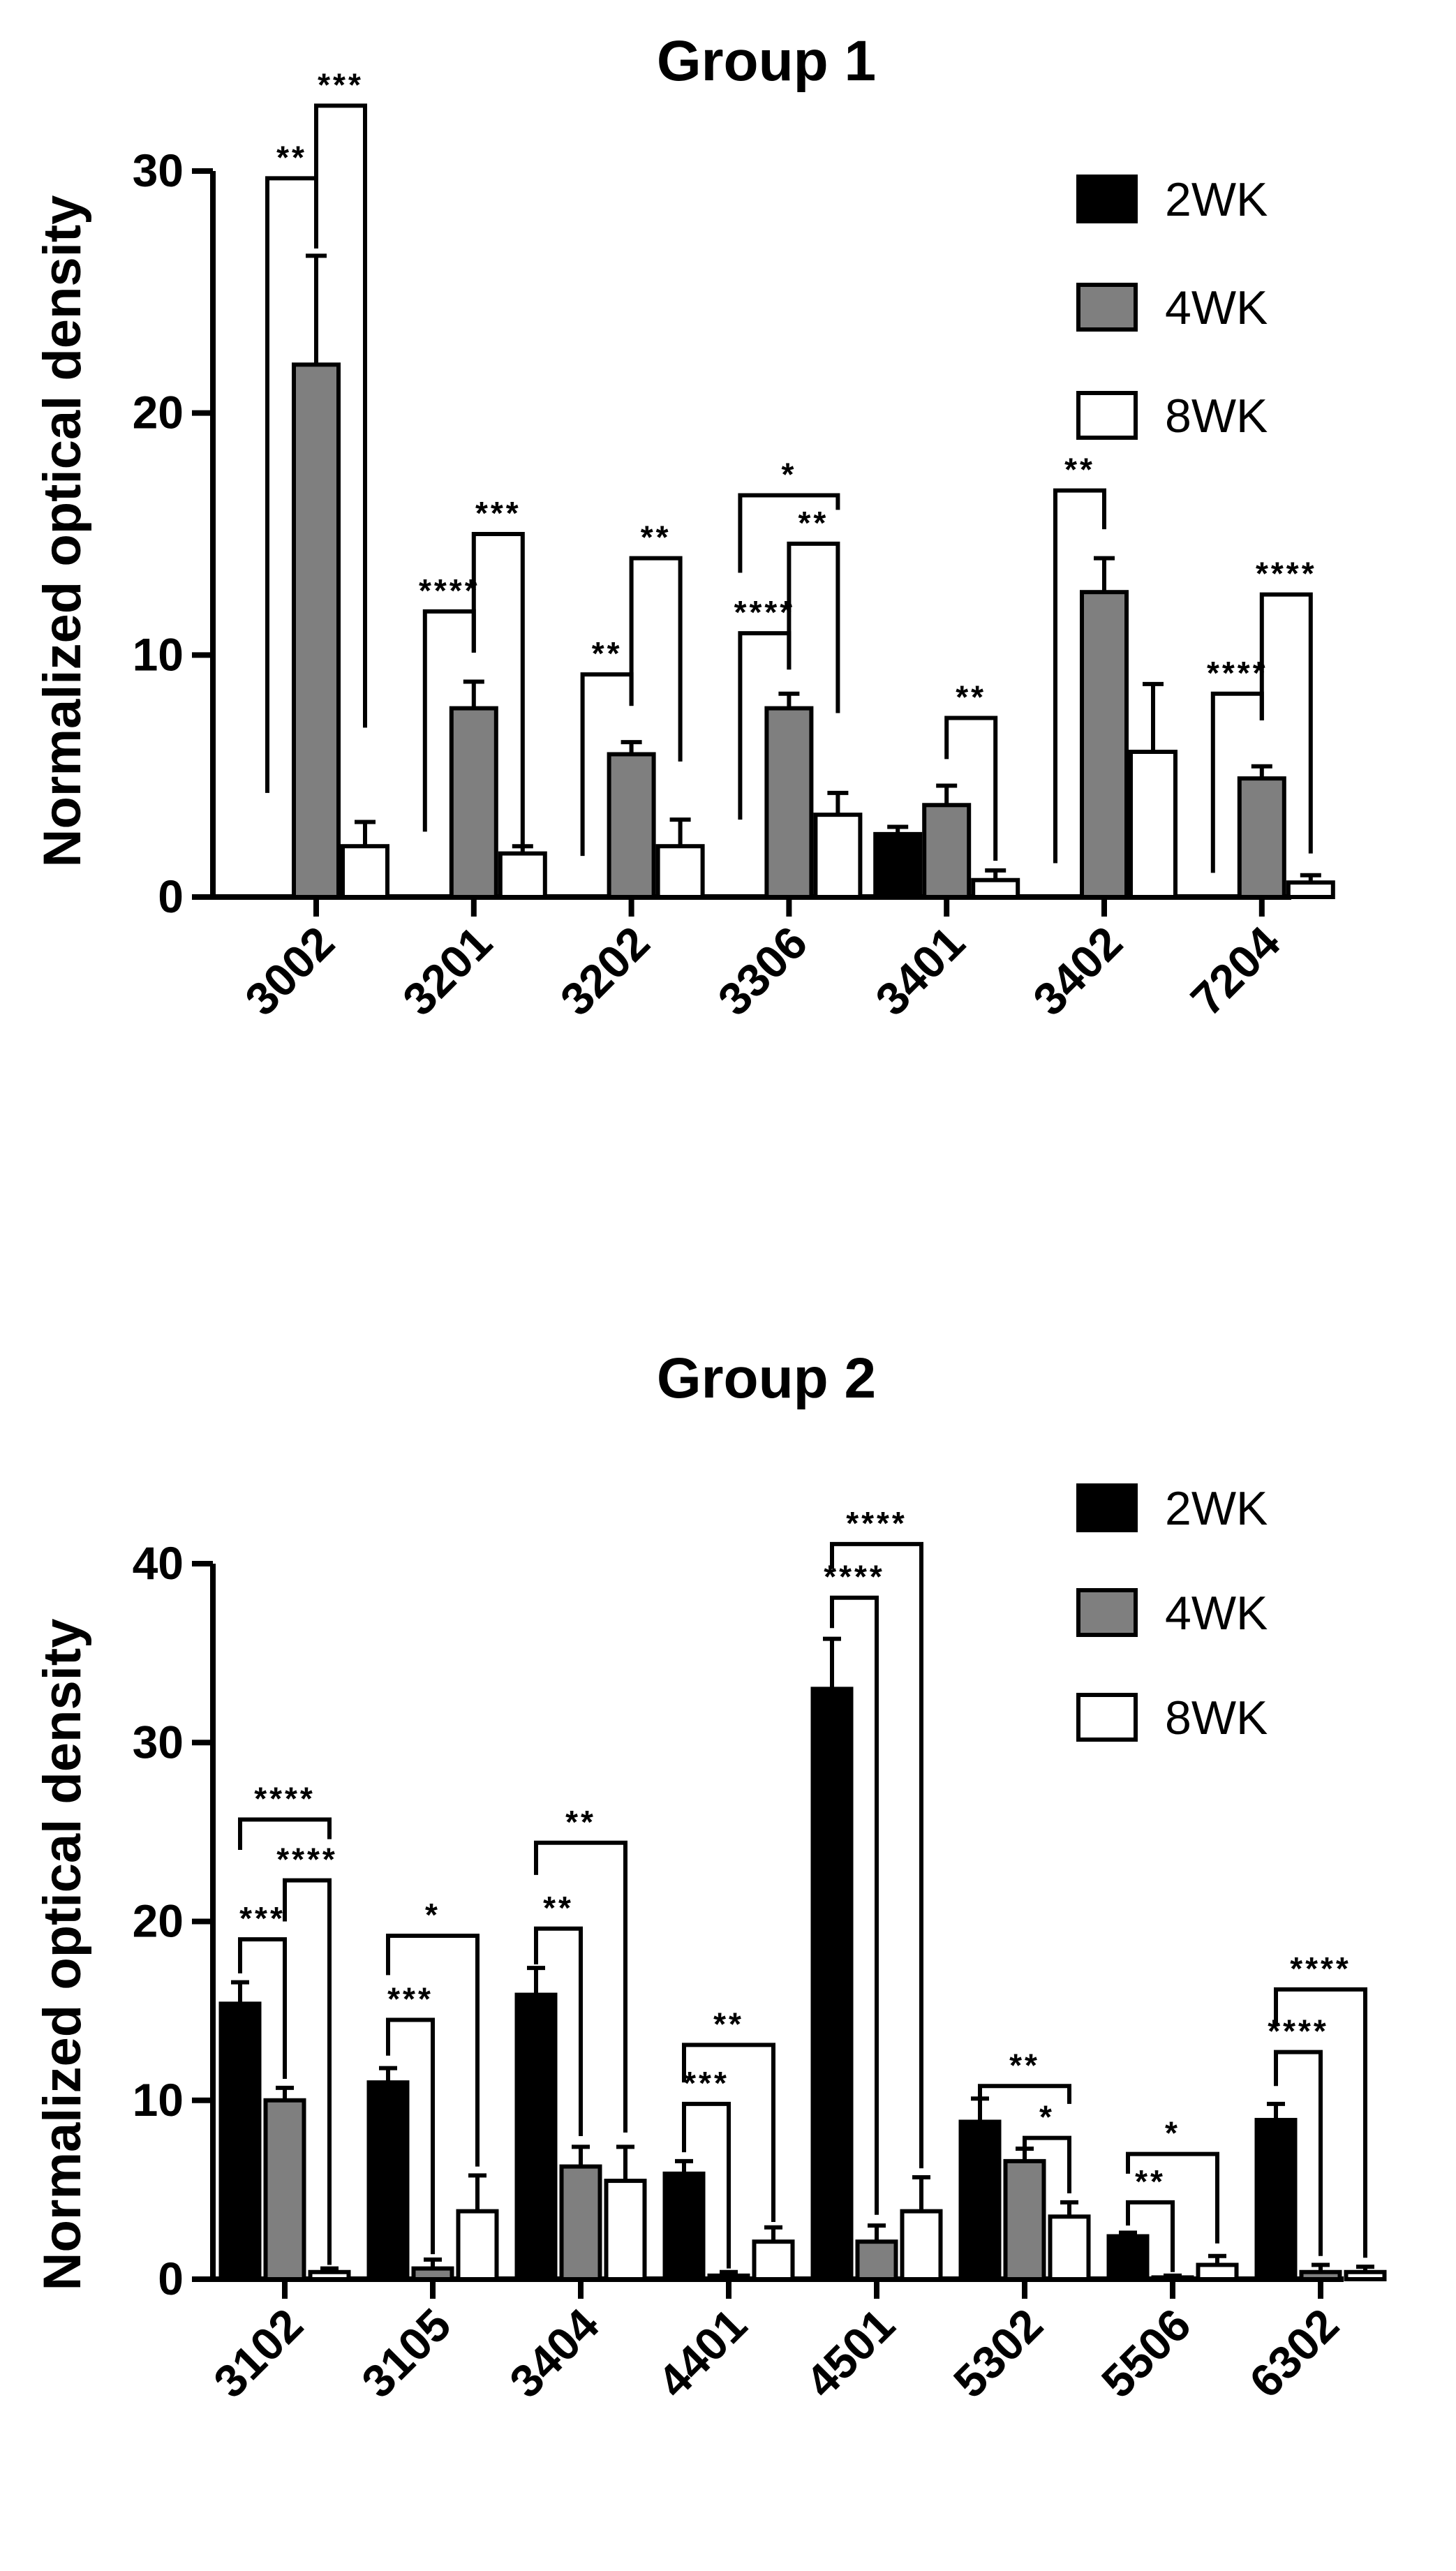  I want to click on x-tick-label: 4401, so click(702, 2354).